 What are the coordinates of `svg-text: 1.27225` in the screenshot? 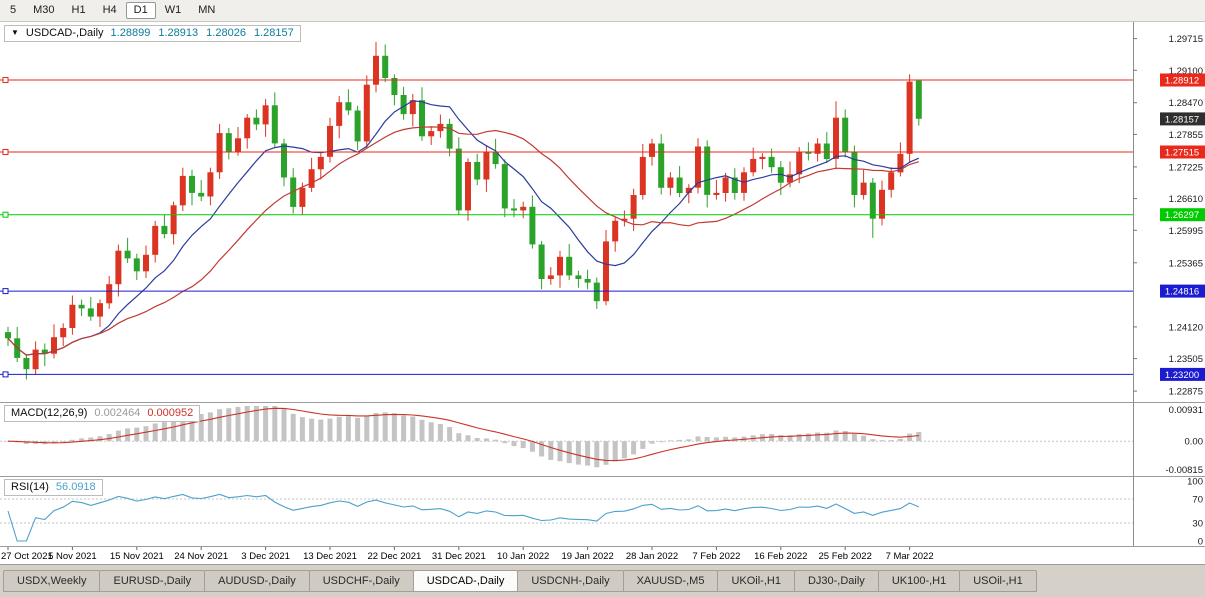 It's located at (1186, 167).